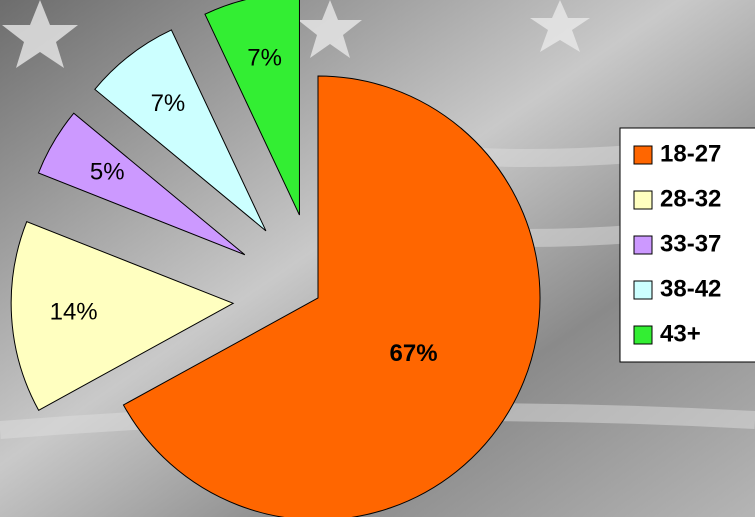 This screenshot has width=755, height=517. I want to click on legend-label: 43+, so click(680, 333).